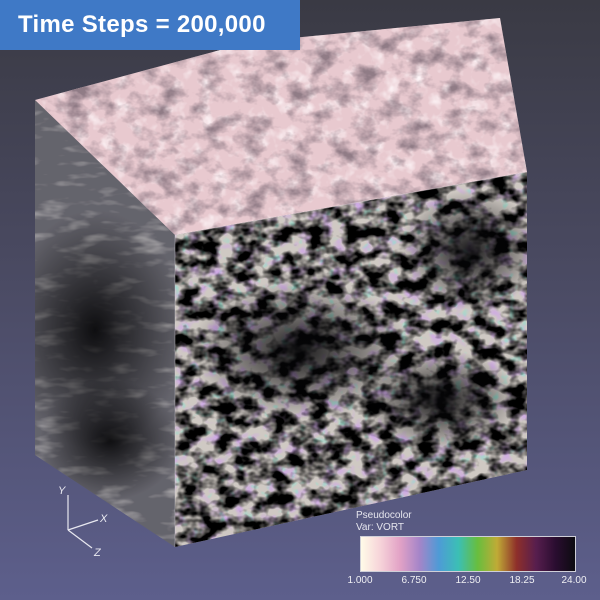 The width and height of the screenshot is (600, 600). Describe the element at coordinates (62, 491) in the screenshot. I see `axis-y-label: Y` at that location.